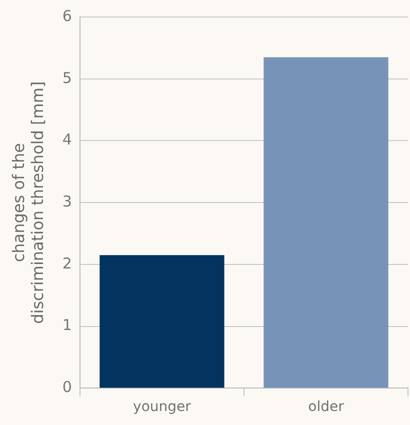 The image size is (410, 425). Describe the element at coordinates (67, 387) in the screenshot. I see `y-tick-label: 0` at that location.